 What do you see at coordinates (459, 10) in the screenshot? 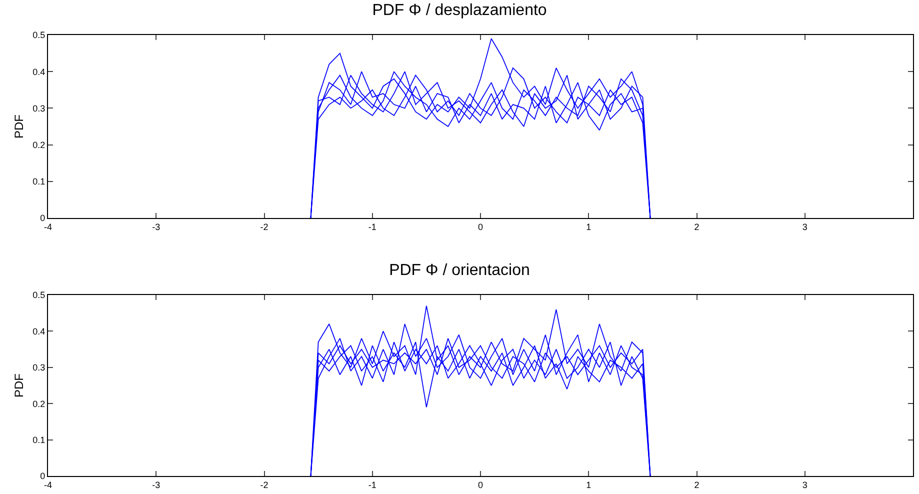
I see `chart-title: PDF Φ / desplazamiento` at bounding box center [459, 10].